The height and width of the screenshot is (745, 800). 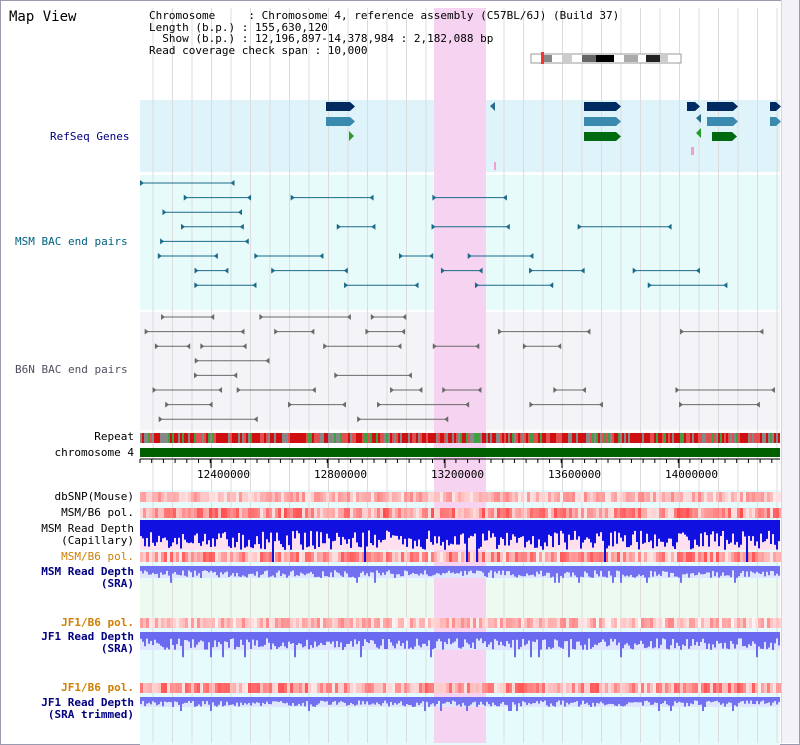 What do you see at coordinates (97, 512) in the screenshot?
I see `track-label-msm-b6-pol-1: MSM/B6 pol.` at bounding box center [97, 512].